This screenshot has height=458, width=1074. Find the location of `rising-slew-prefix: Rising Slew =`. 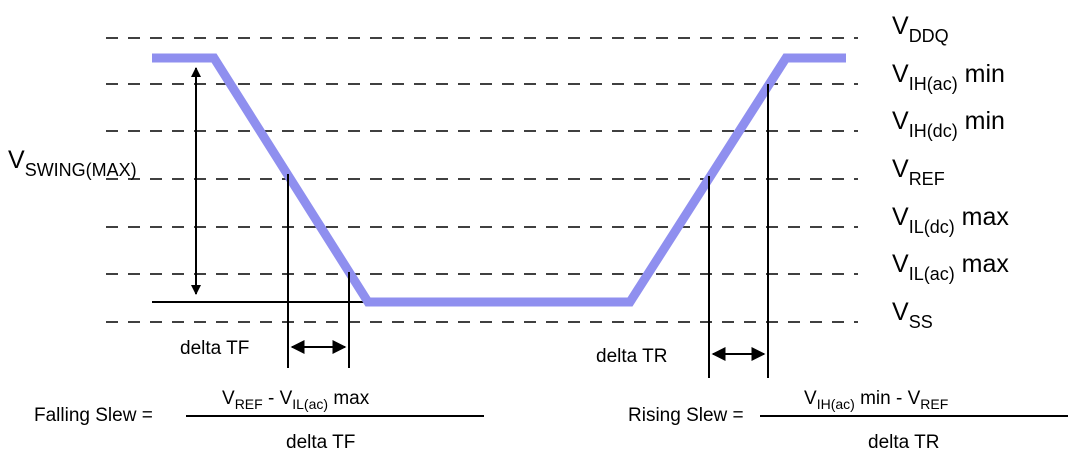

rising-slew-prefix: Rising Slew = is located at coordinates (686, 415).